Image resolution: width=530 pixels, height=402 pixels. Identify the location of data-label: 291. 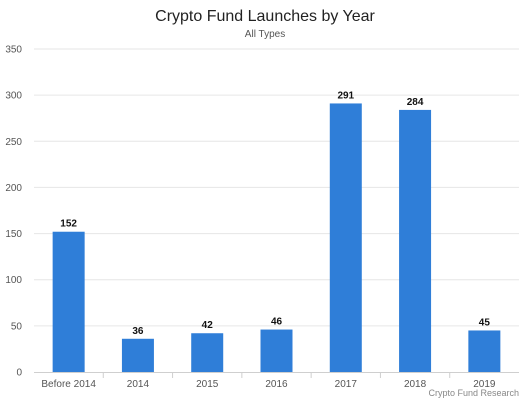
(345, 95).